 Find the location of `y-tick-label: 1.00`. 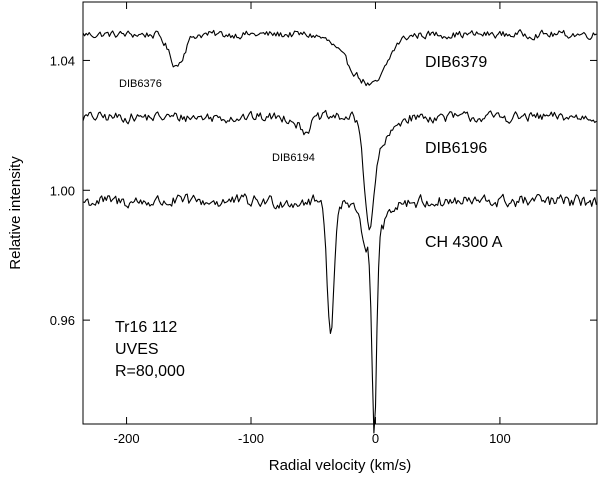

y-tick-label: 1.00 is located at coordinates (62, 190).